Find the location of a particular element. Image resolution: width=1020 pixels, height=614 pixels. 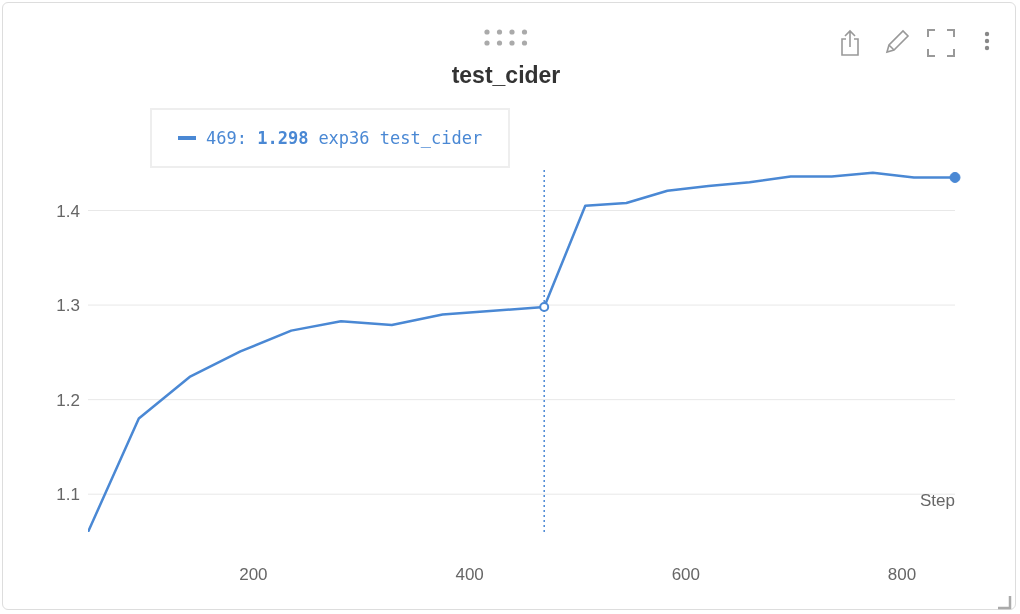

x-tick-label: 600 is located at coordinates (686, 575).